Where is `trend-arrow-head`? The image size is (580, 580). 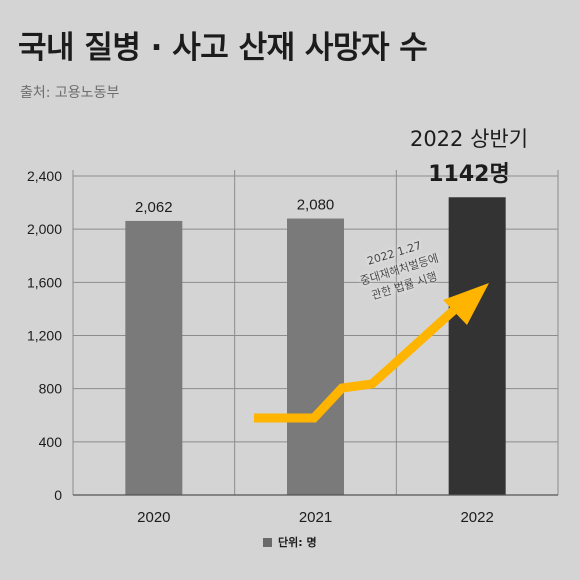
trend-arrow-head is located at coordinates (466, 304).